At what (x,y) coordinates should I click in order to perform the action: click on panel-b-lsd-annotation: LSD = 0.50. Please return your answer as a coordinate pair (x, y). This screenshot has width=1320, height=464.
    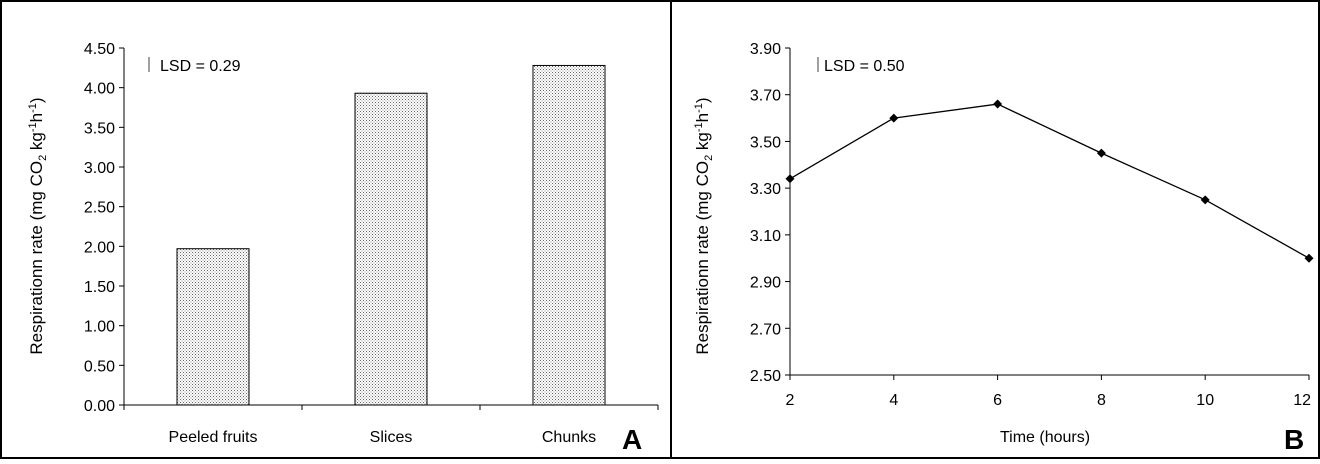
    Looking at the image, I should click on (864, 66).